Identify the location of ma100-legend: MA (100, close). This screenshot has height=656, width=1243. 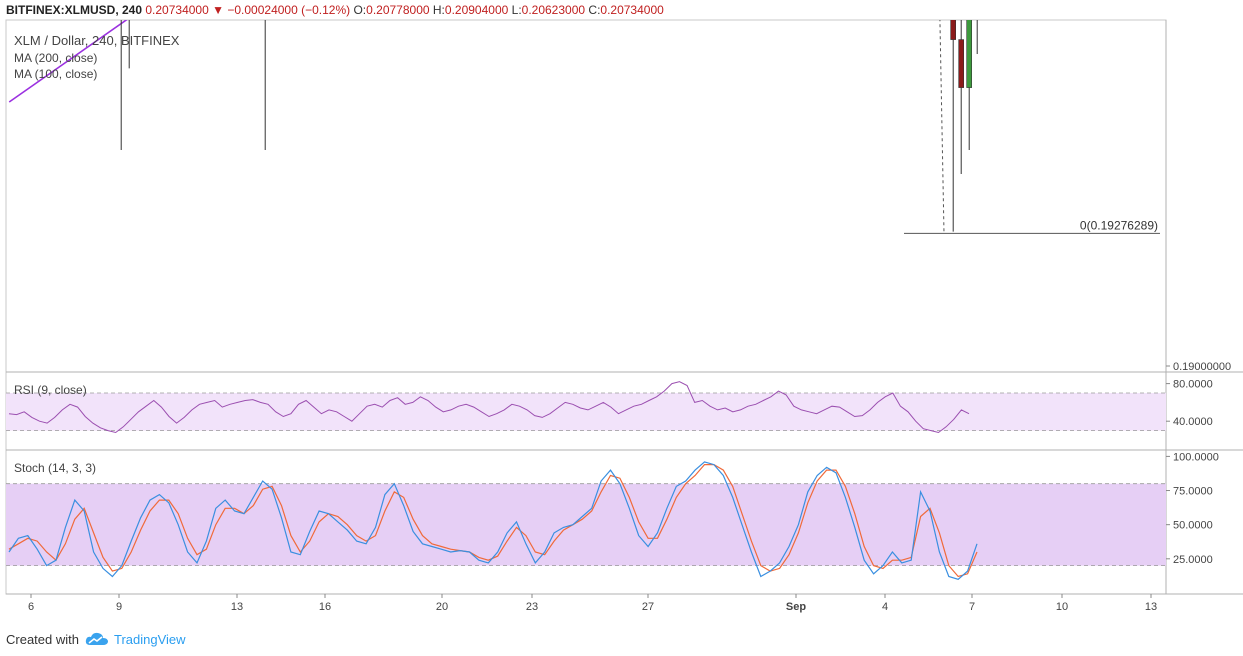
(56, 74).